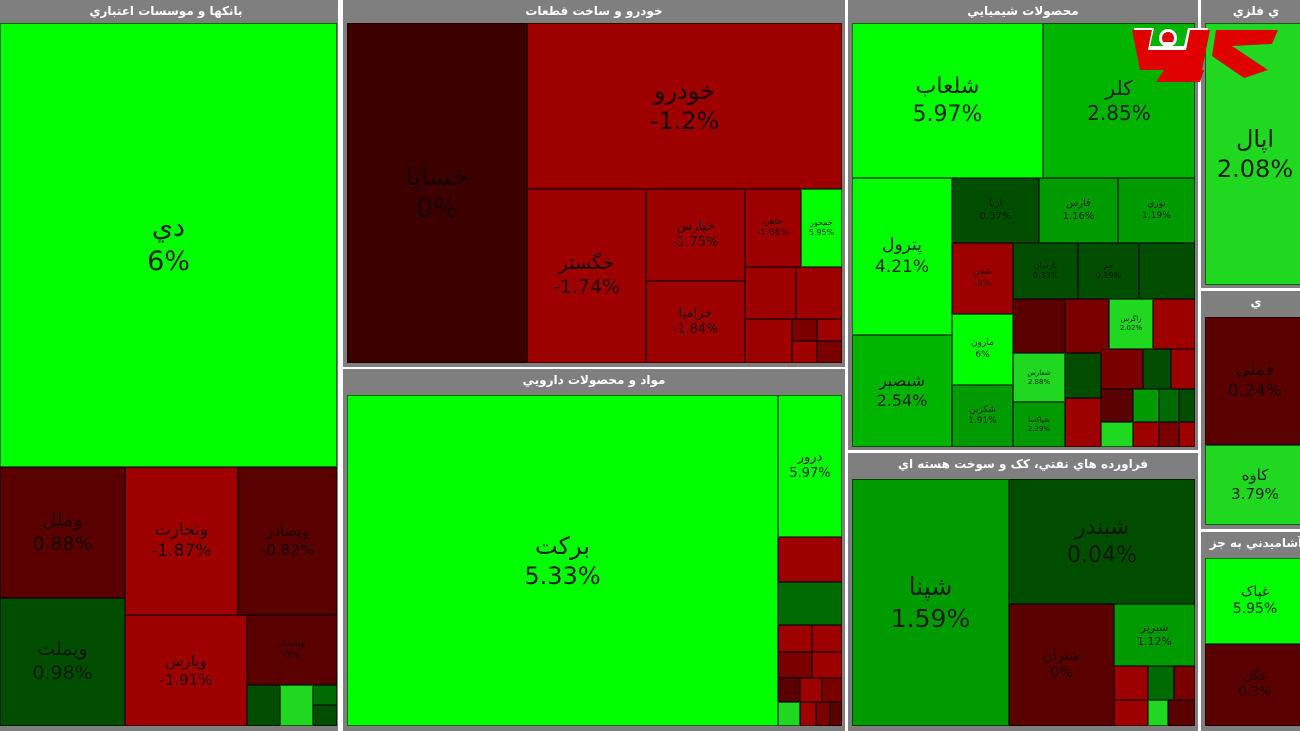 The image size is (1300, 731). Describe the element at coordinates (947, 100) in the screenshot. I see `stock-tile: شلعاب 5.97%` at that location.